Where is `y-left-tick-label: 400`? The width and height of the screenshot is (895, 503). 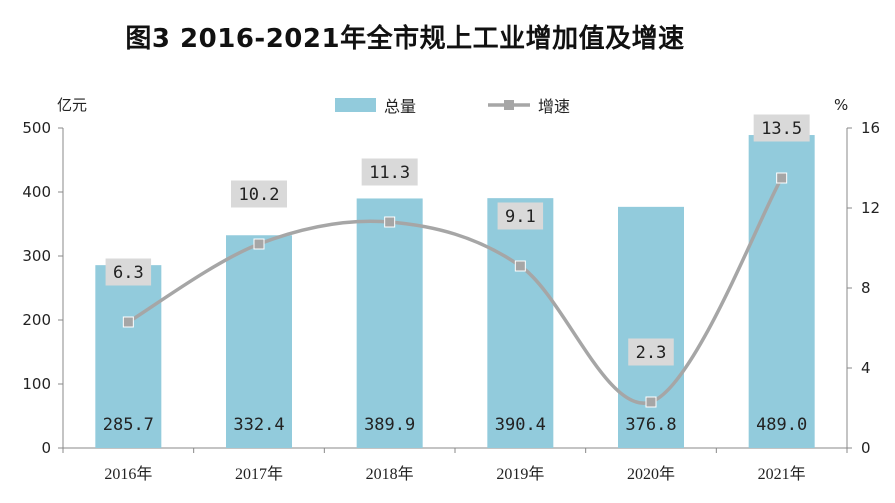 y-left-tick-label: 400 is located at coordinates (36, 192).